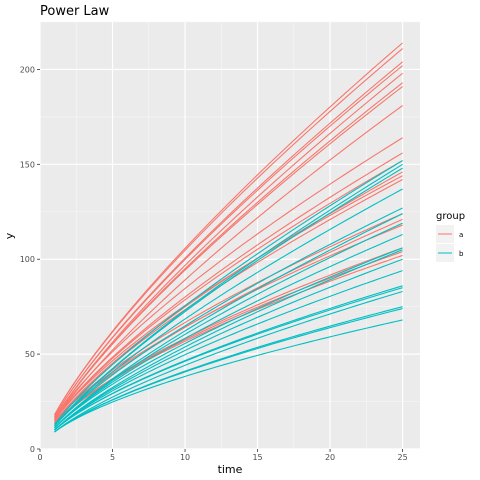 Image resolution: width=480 pixels, height=480 pixels. What do you see at coordinates (230, 469) in the screenshot?
I see `x-axis-title: time` at bounding box center [230, 469].